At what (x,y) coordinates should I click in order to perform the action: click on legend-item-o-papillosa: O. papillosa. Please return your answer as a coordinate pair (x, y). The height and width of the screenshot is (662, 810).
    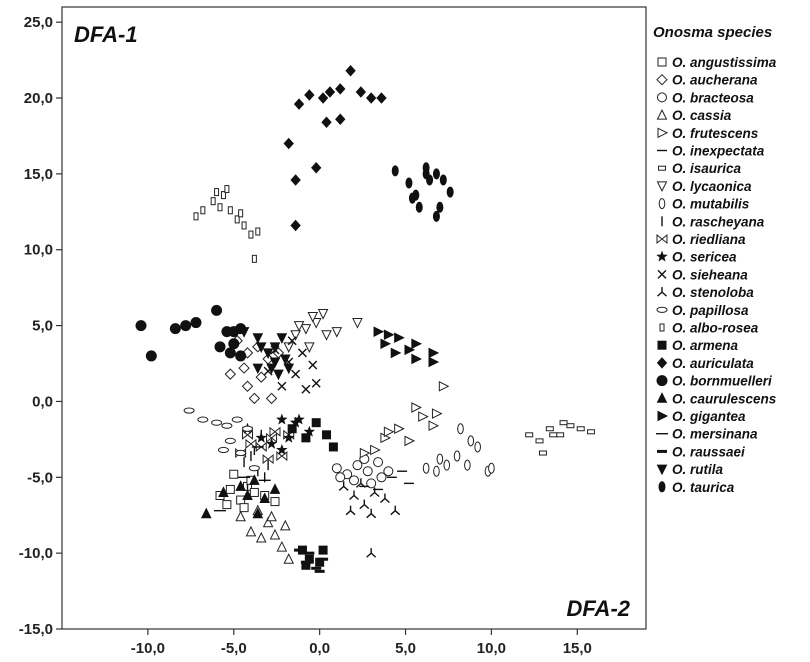
    Looking at the image, I should click on (702, 310).